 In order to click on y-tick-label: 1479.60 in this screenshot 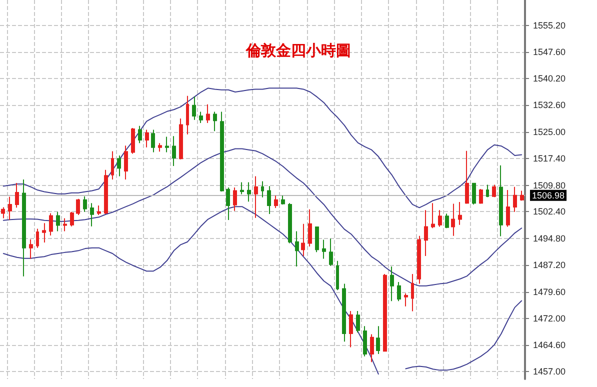, I will do `click(549, 291)`.